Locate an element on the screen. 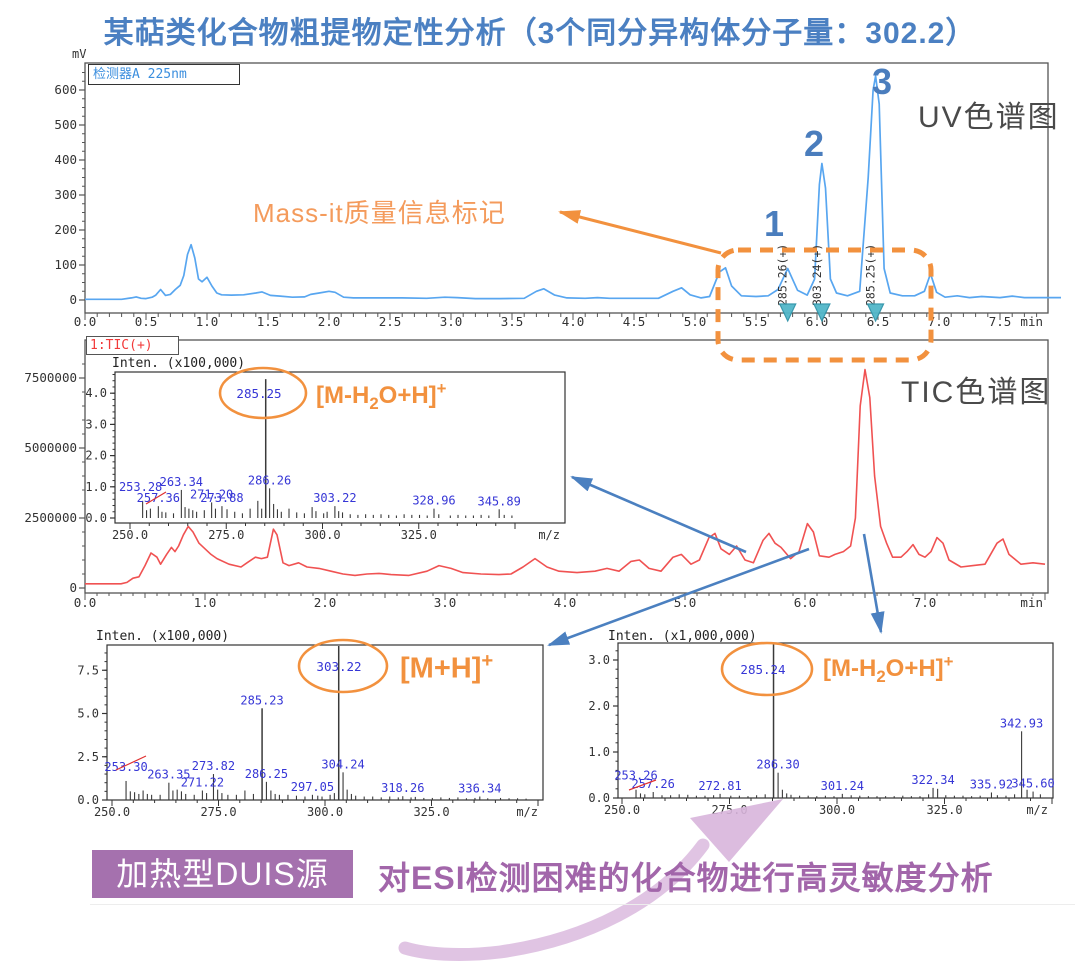 The image size is (1080, 966). tick-label: 100 is located at coordinates (65, 264).